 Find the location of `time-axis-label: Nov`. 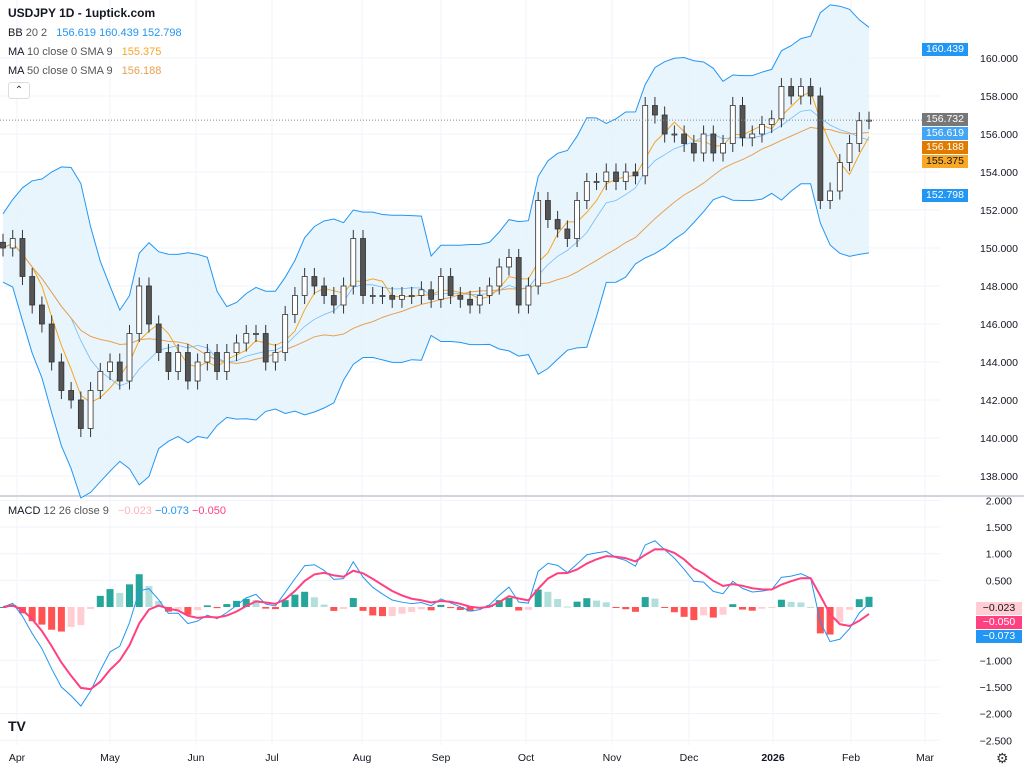

time-axis-label: Nov is located at coordinates (612, 758).